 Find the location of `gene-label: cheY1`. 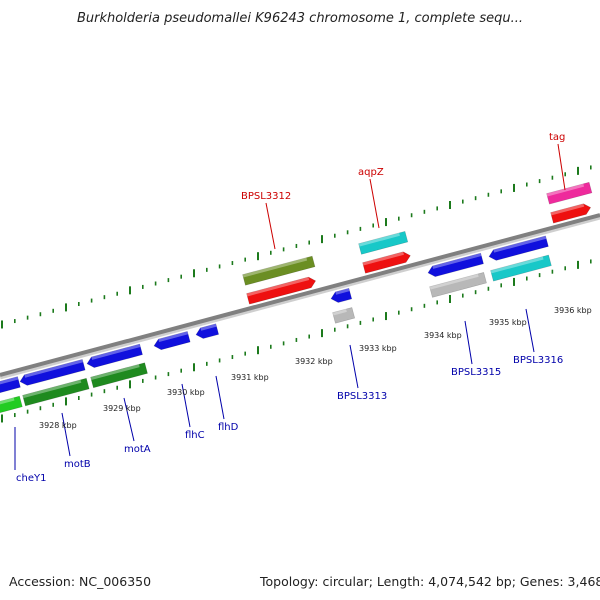

gene-label: cheY1 is located at coordinates (31, 478).